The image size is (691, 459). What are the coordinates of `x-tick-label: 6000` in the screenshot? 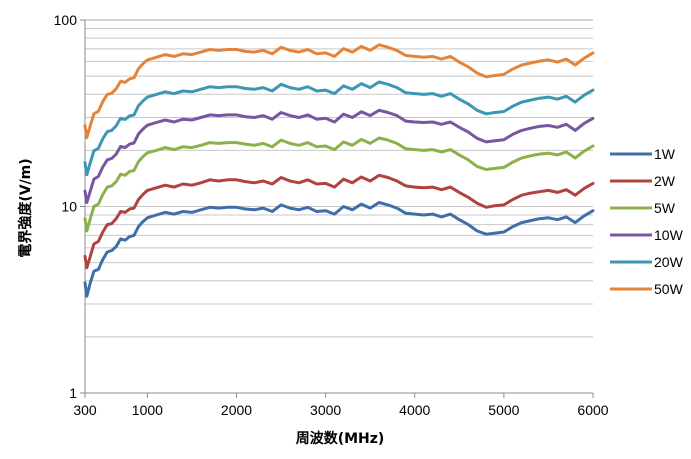 It's located at (592, 410).